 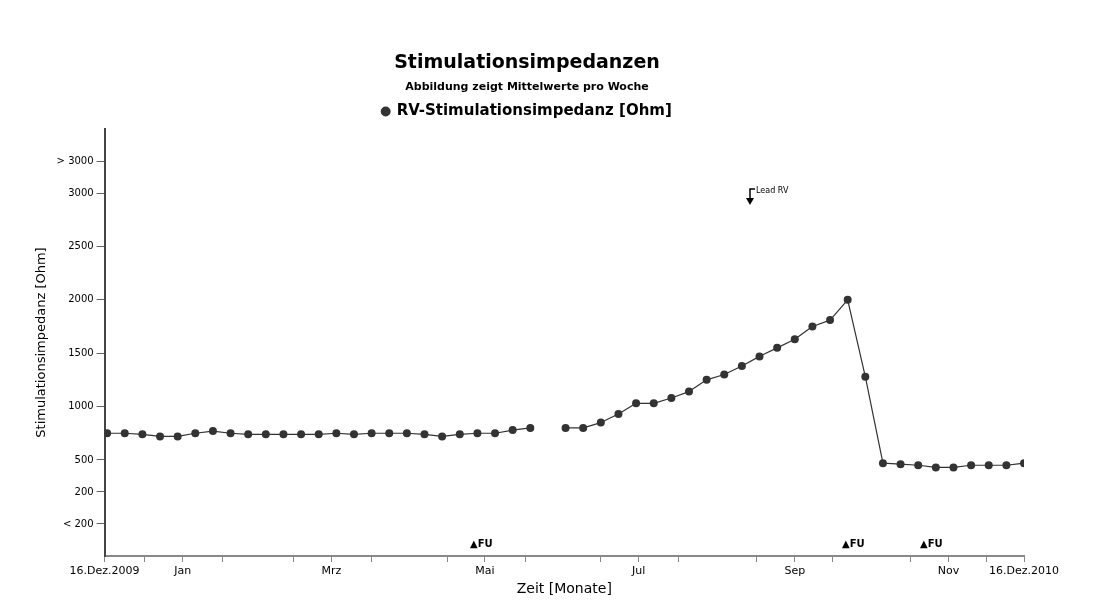 I want to click on annotation: Lead RV, so click(x=772, y=190).